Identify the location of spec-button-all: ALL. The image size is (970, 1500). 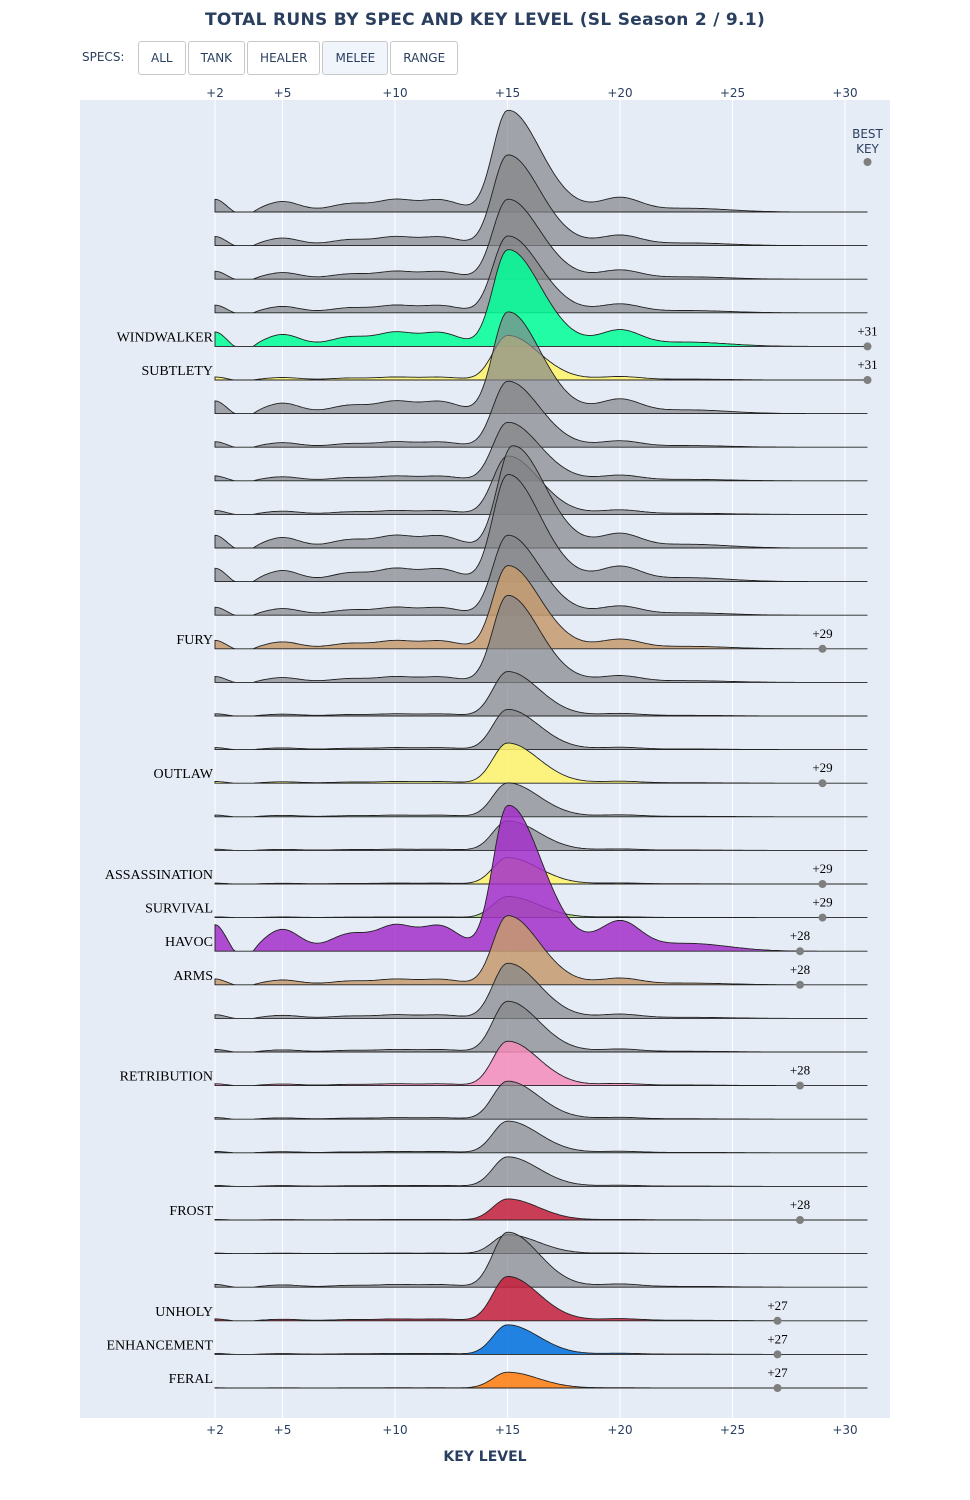
(162, 58).